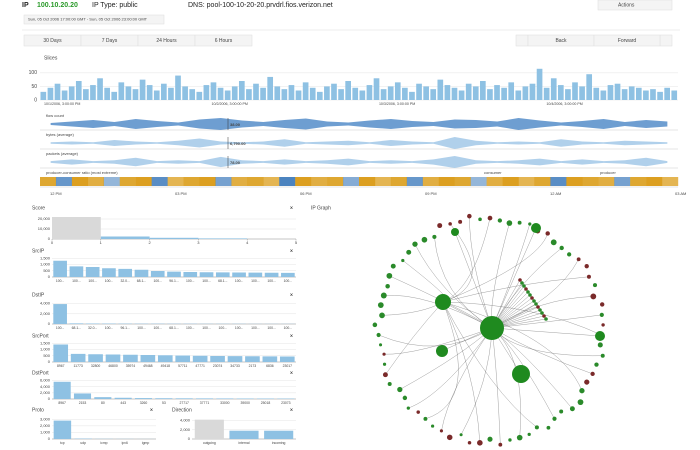 The image size is (700, 450). Describe the element at coordinates (94, 19) in the screenshot. I see `time-range-box` at that location.